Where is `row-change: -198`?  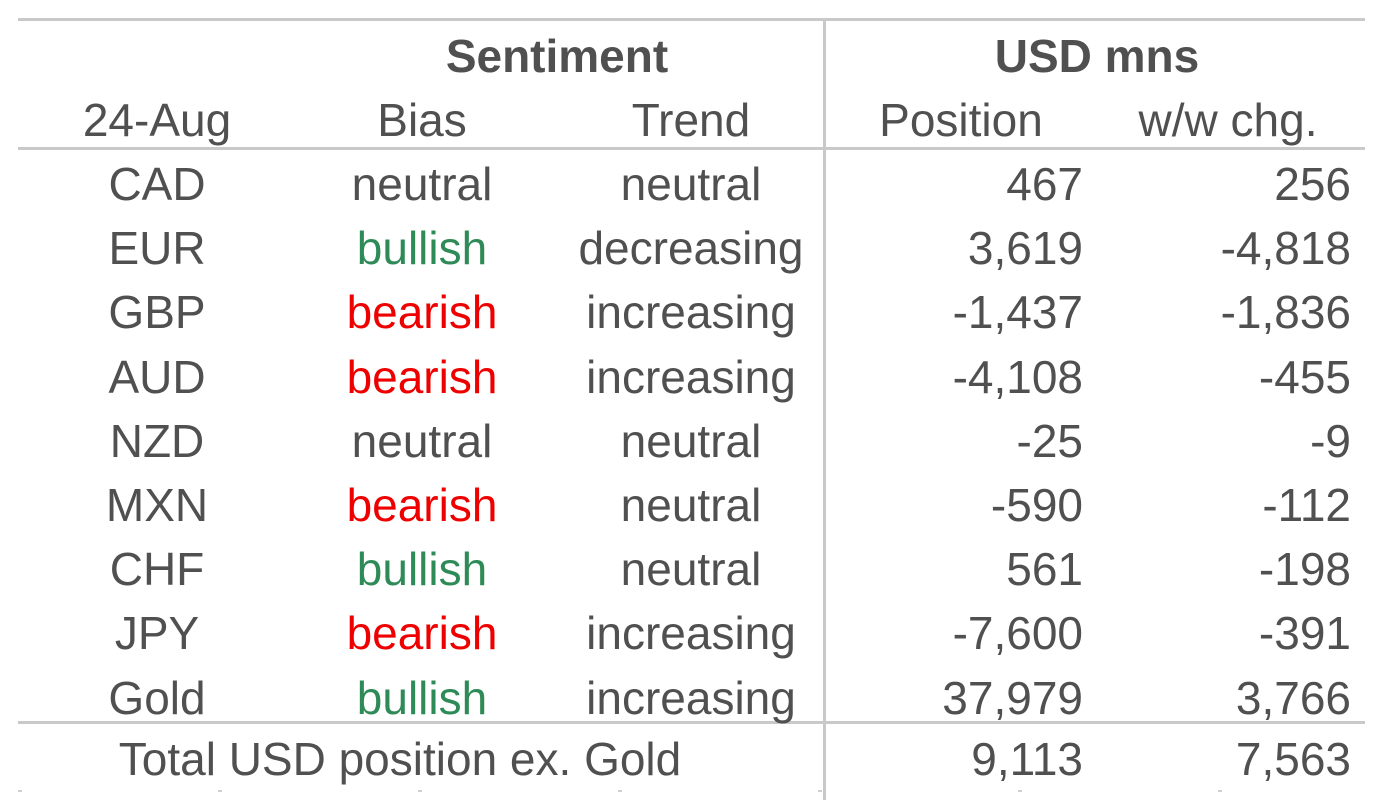 row-change: -198 is located at coordinates (1304, 569).